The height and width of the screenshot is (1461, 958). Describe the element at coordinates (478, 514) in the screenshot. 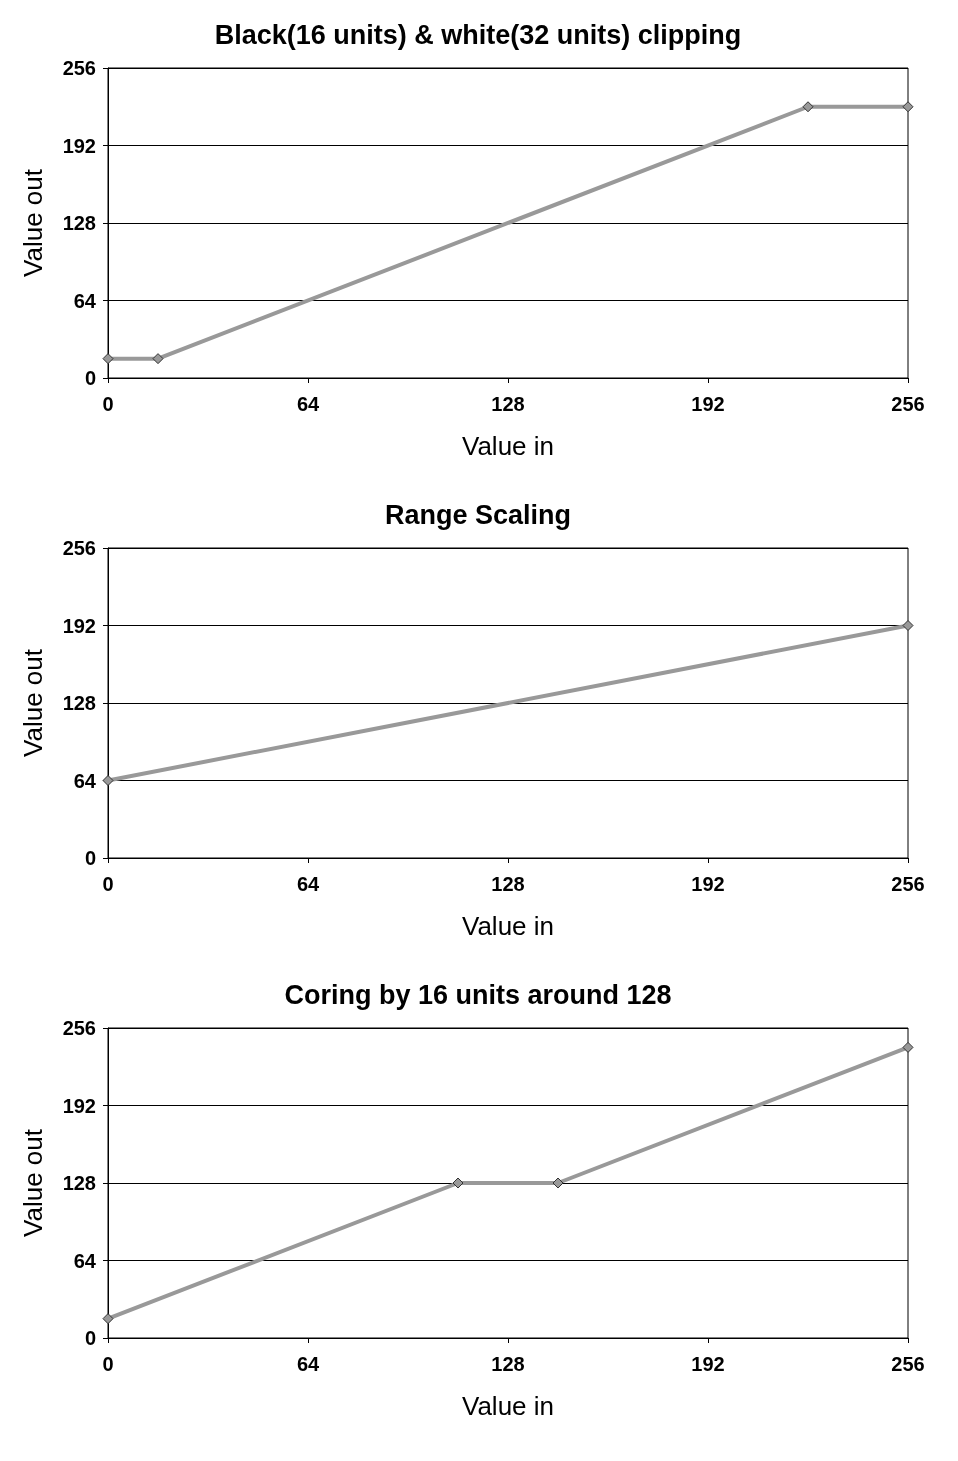

I see `chart-title: Range Scaling` at that location.